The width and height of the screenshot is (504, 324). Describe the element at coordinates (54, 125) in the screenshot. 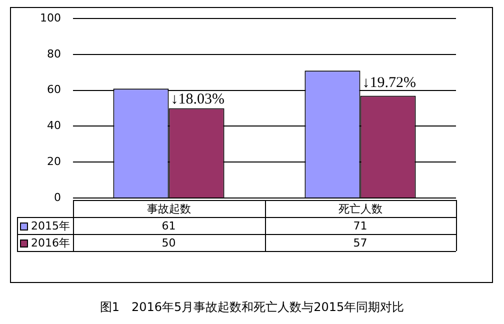

I see `y-tick-label: 40` at that location.